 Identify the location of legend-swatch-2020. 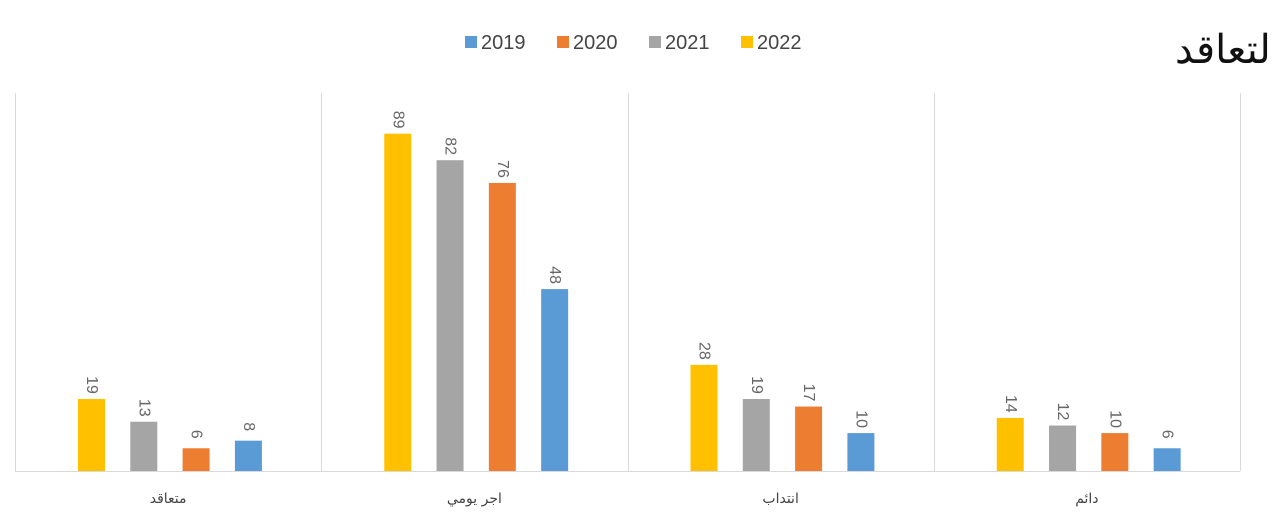
(563, 42).